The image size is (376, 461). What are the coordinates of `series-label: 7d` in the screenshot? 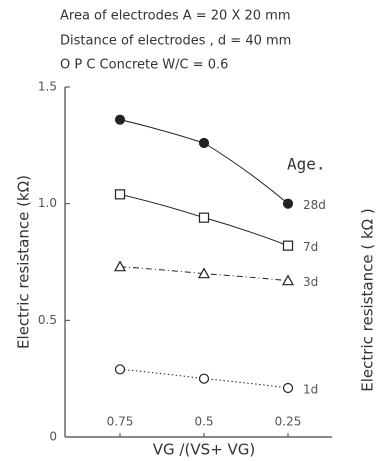 It's located at (310, 247).